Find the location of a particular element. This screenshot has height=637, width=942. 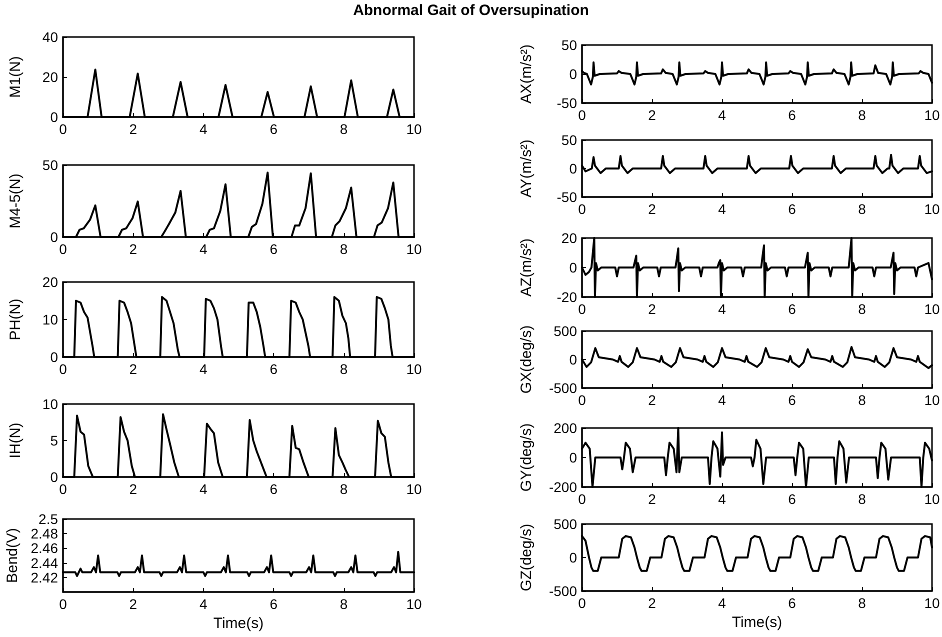

y-tick-label: 2.5 is located at coordinates (48, 519).